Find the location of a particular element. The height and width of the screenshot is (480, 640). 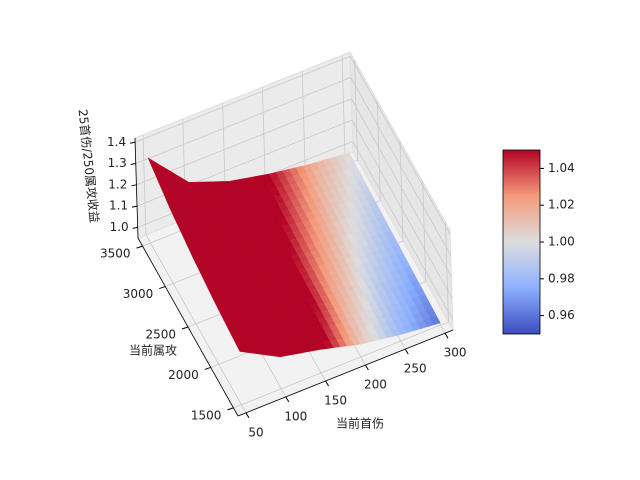

colorbar-tick-label: 0.98 is located at coordinates (561, 278).